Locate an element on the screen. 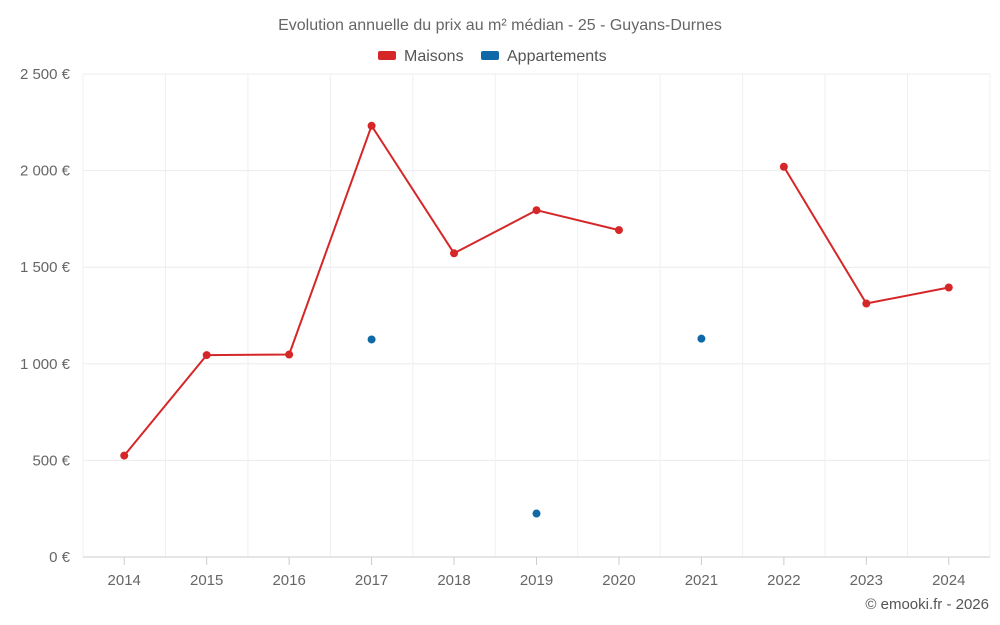 This screenshot has width=1000, height=625. x-tick-label: 2022 is located at coordinates (783, 580).